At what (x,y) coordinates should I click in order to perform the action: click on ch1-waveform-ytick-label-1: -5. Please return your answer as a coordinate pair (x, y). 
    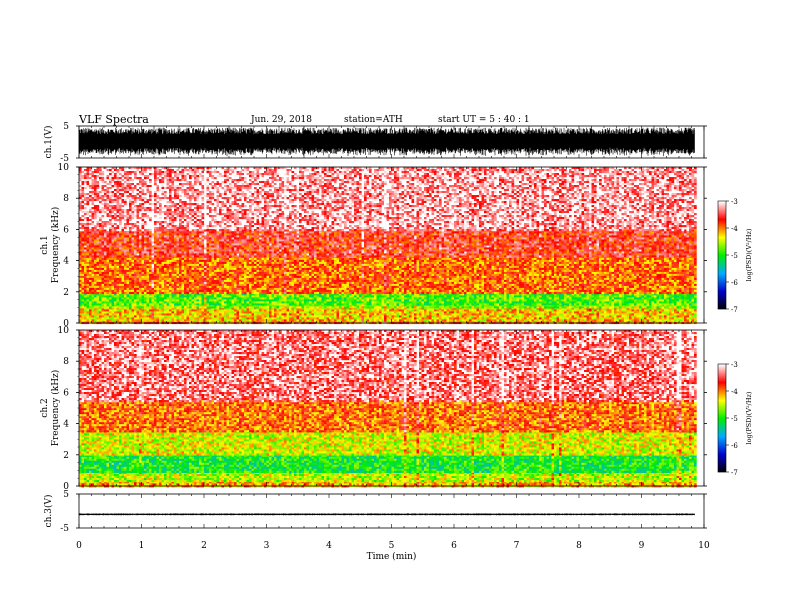
    Looking at the image, I should click on (64, 159).